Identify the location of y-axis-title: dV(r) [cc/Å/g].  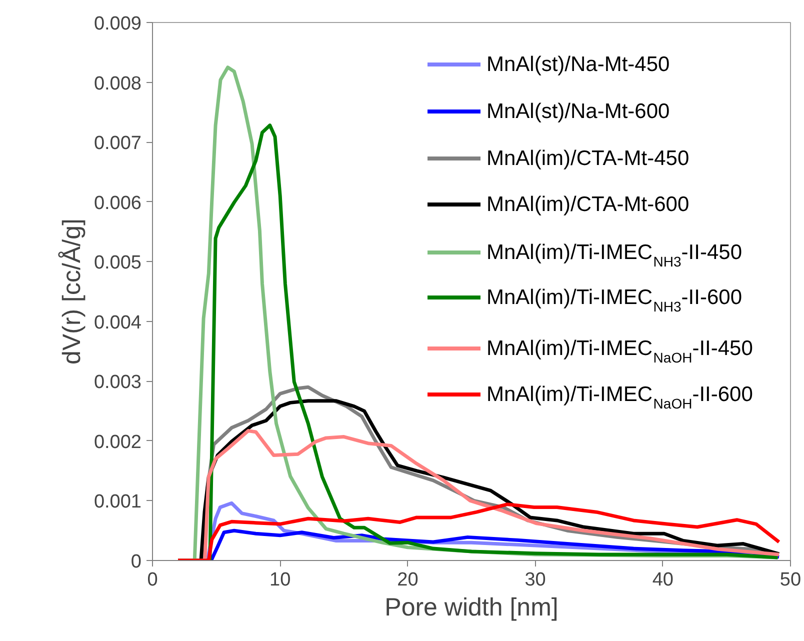
(72, 291).